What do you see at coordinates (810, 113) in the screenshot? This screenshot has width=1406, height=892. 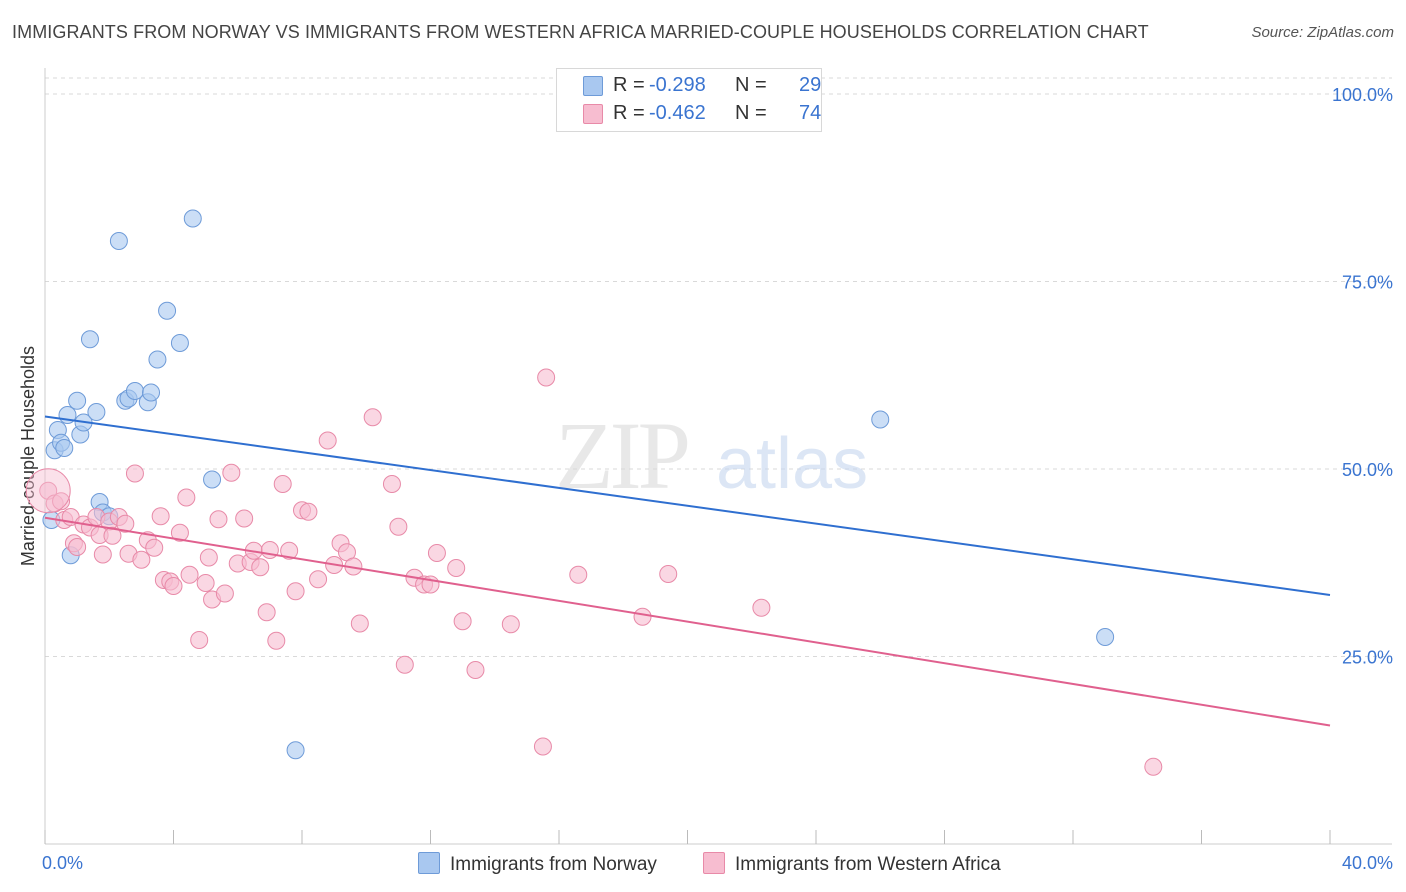 I see `legend-n-value: 74` at bounding box center [810, 113].